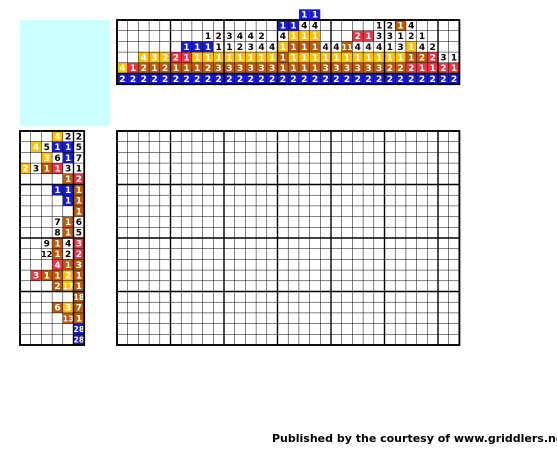 The width and height of the screenshot is (557, 467). I want to click on row-clue: 5, so click(79, 234).